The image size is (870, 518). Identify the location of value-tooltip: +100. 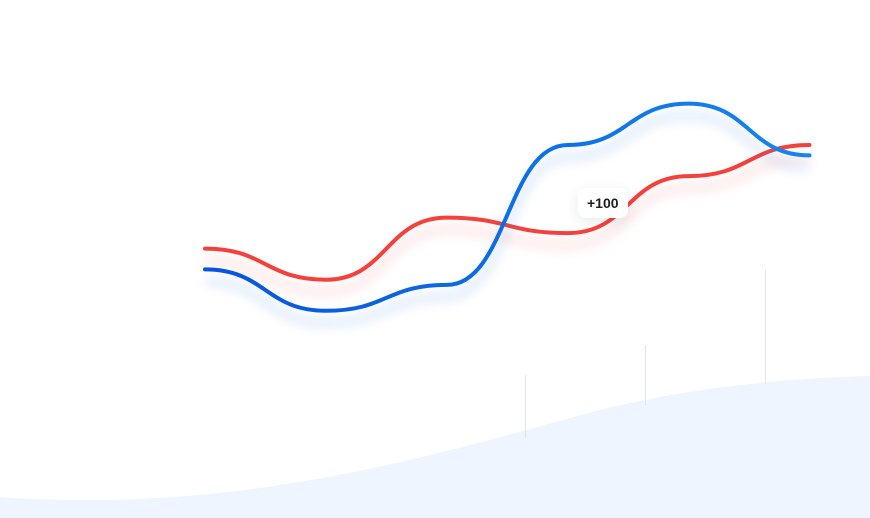
(603, 203).